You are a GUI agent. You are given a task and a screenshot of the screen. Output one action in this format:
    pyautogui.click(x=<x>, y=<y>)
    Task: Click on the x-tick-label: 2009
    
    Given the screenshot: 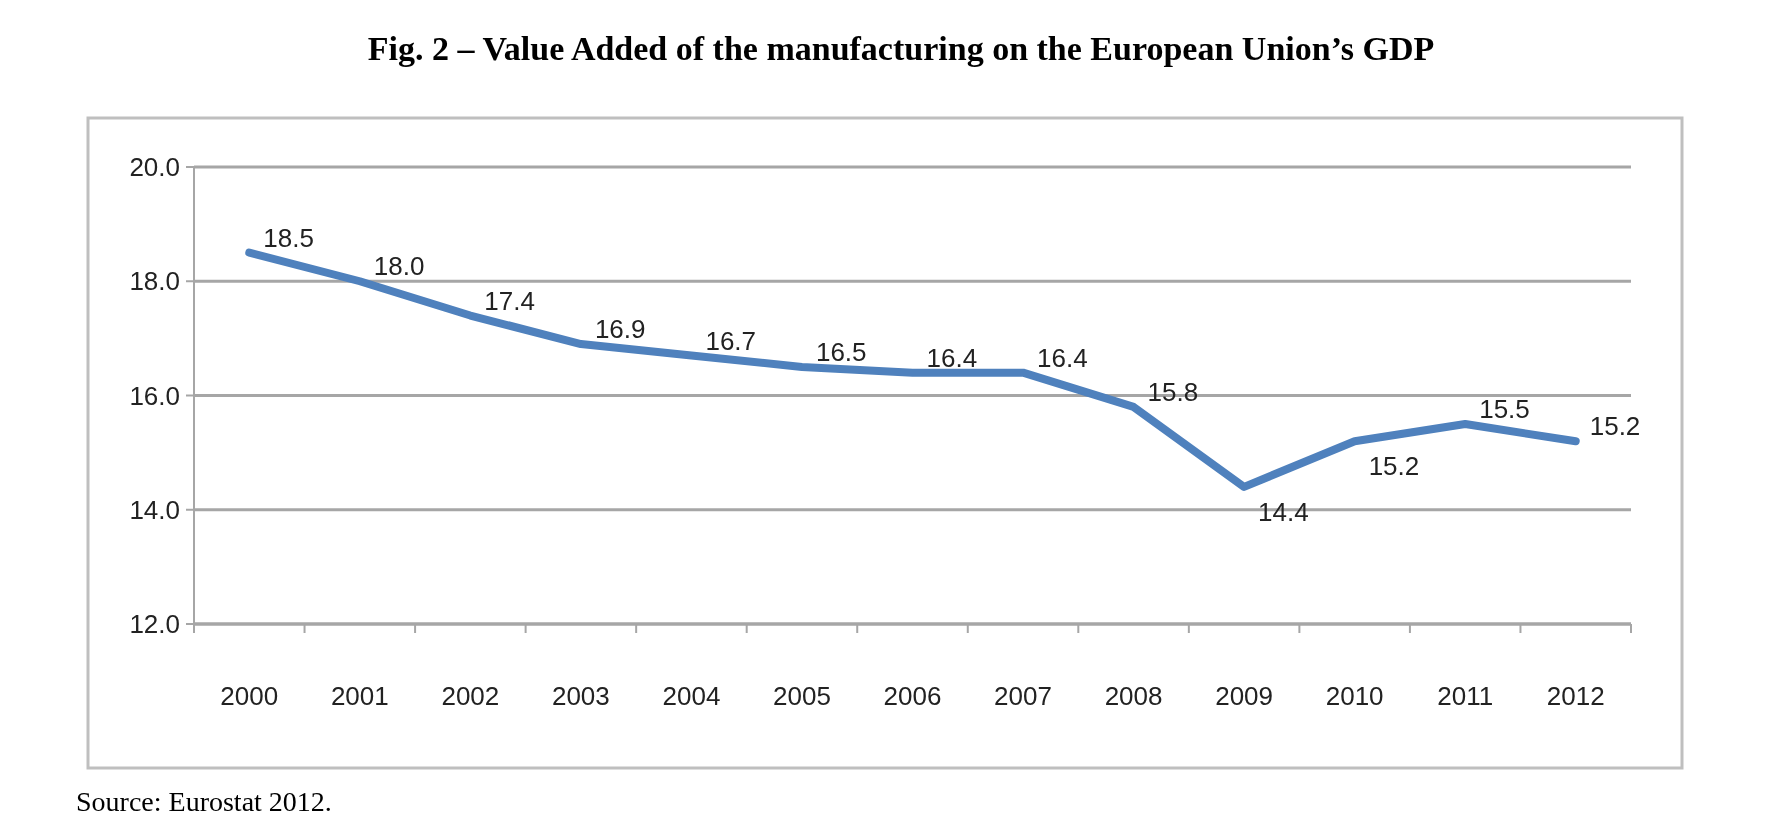 What is the action you would take?
    pyautogui.click(x=1244, y=696)
    